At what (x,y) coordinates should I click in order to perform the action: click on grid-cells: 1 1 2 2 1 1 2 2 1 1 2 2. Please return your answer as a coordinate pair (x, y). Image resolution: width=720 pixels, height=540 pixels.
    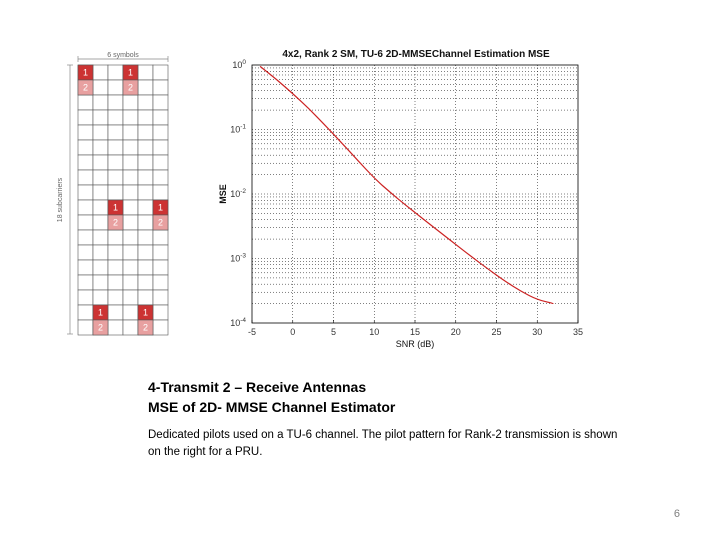
    Looking at the image, I should click on (123, 200).